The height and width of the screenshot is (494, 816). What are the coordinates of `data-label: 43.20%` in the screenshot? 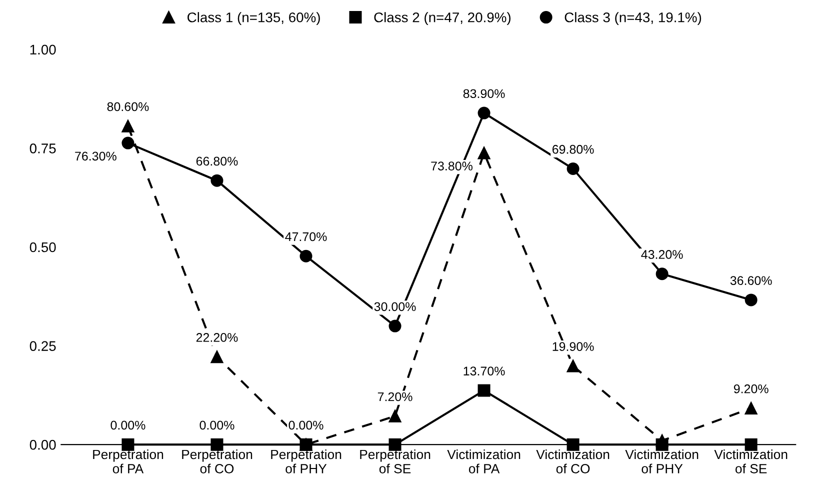 It's located at (662, 254).